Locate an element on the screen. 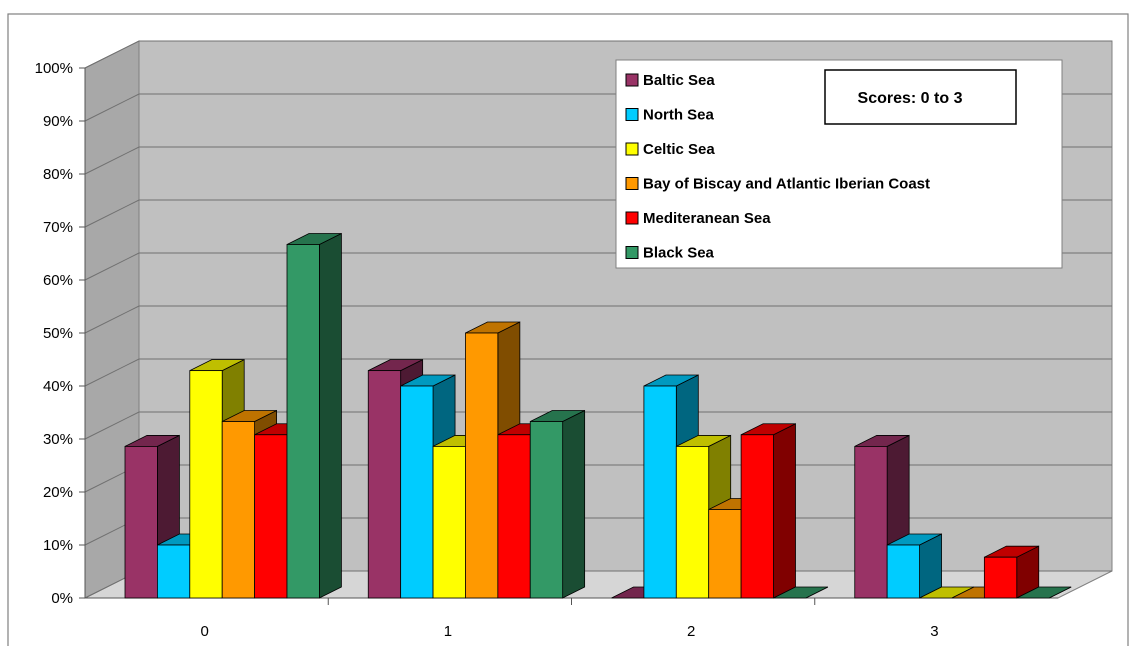  y-tick-label: 80% is located at coordinates (58, 174).